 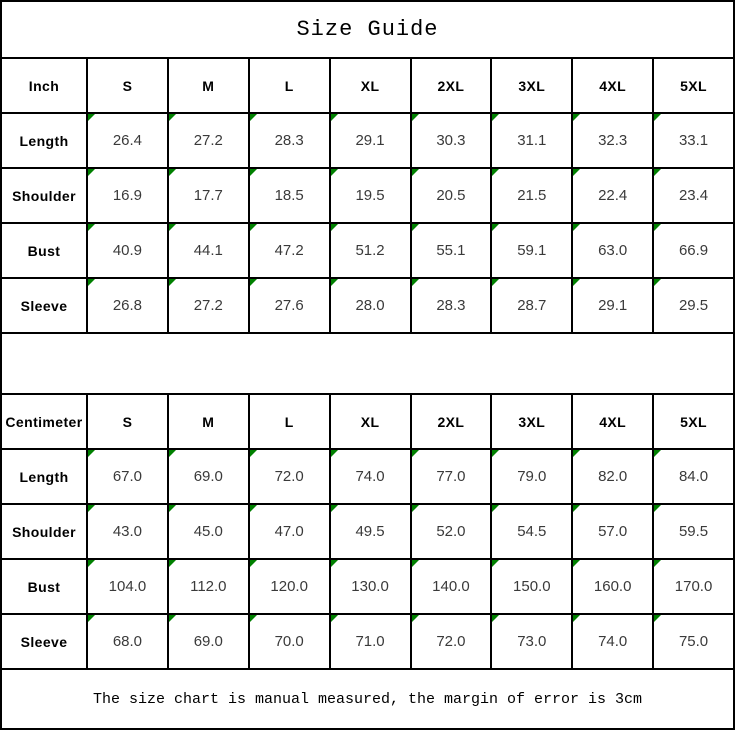 I want to click on value-cell-text: 47.0, so click(x=289, y=531).